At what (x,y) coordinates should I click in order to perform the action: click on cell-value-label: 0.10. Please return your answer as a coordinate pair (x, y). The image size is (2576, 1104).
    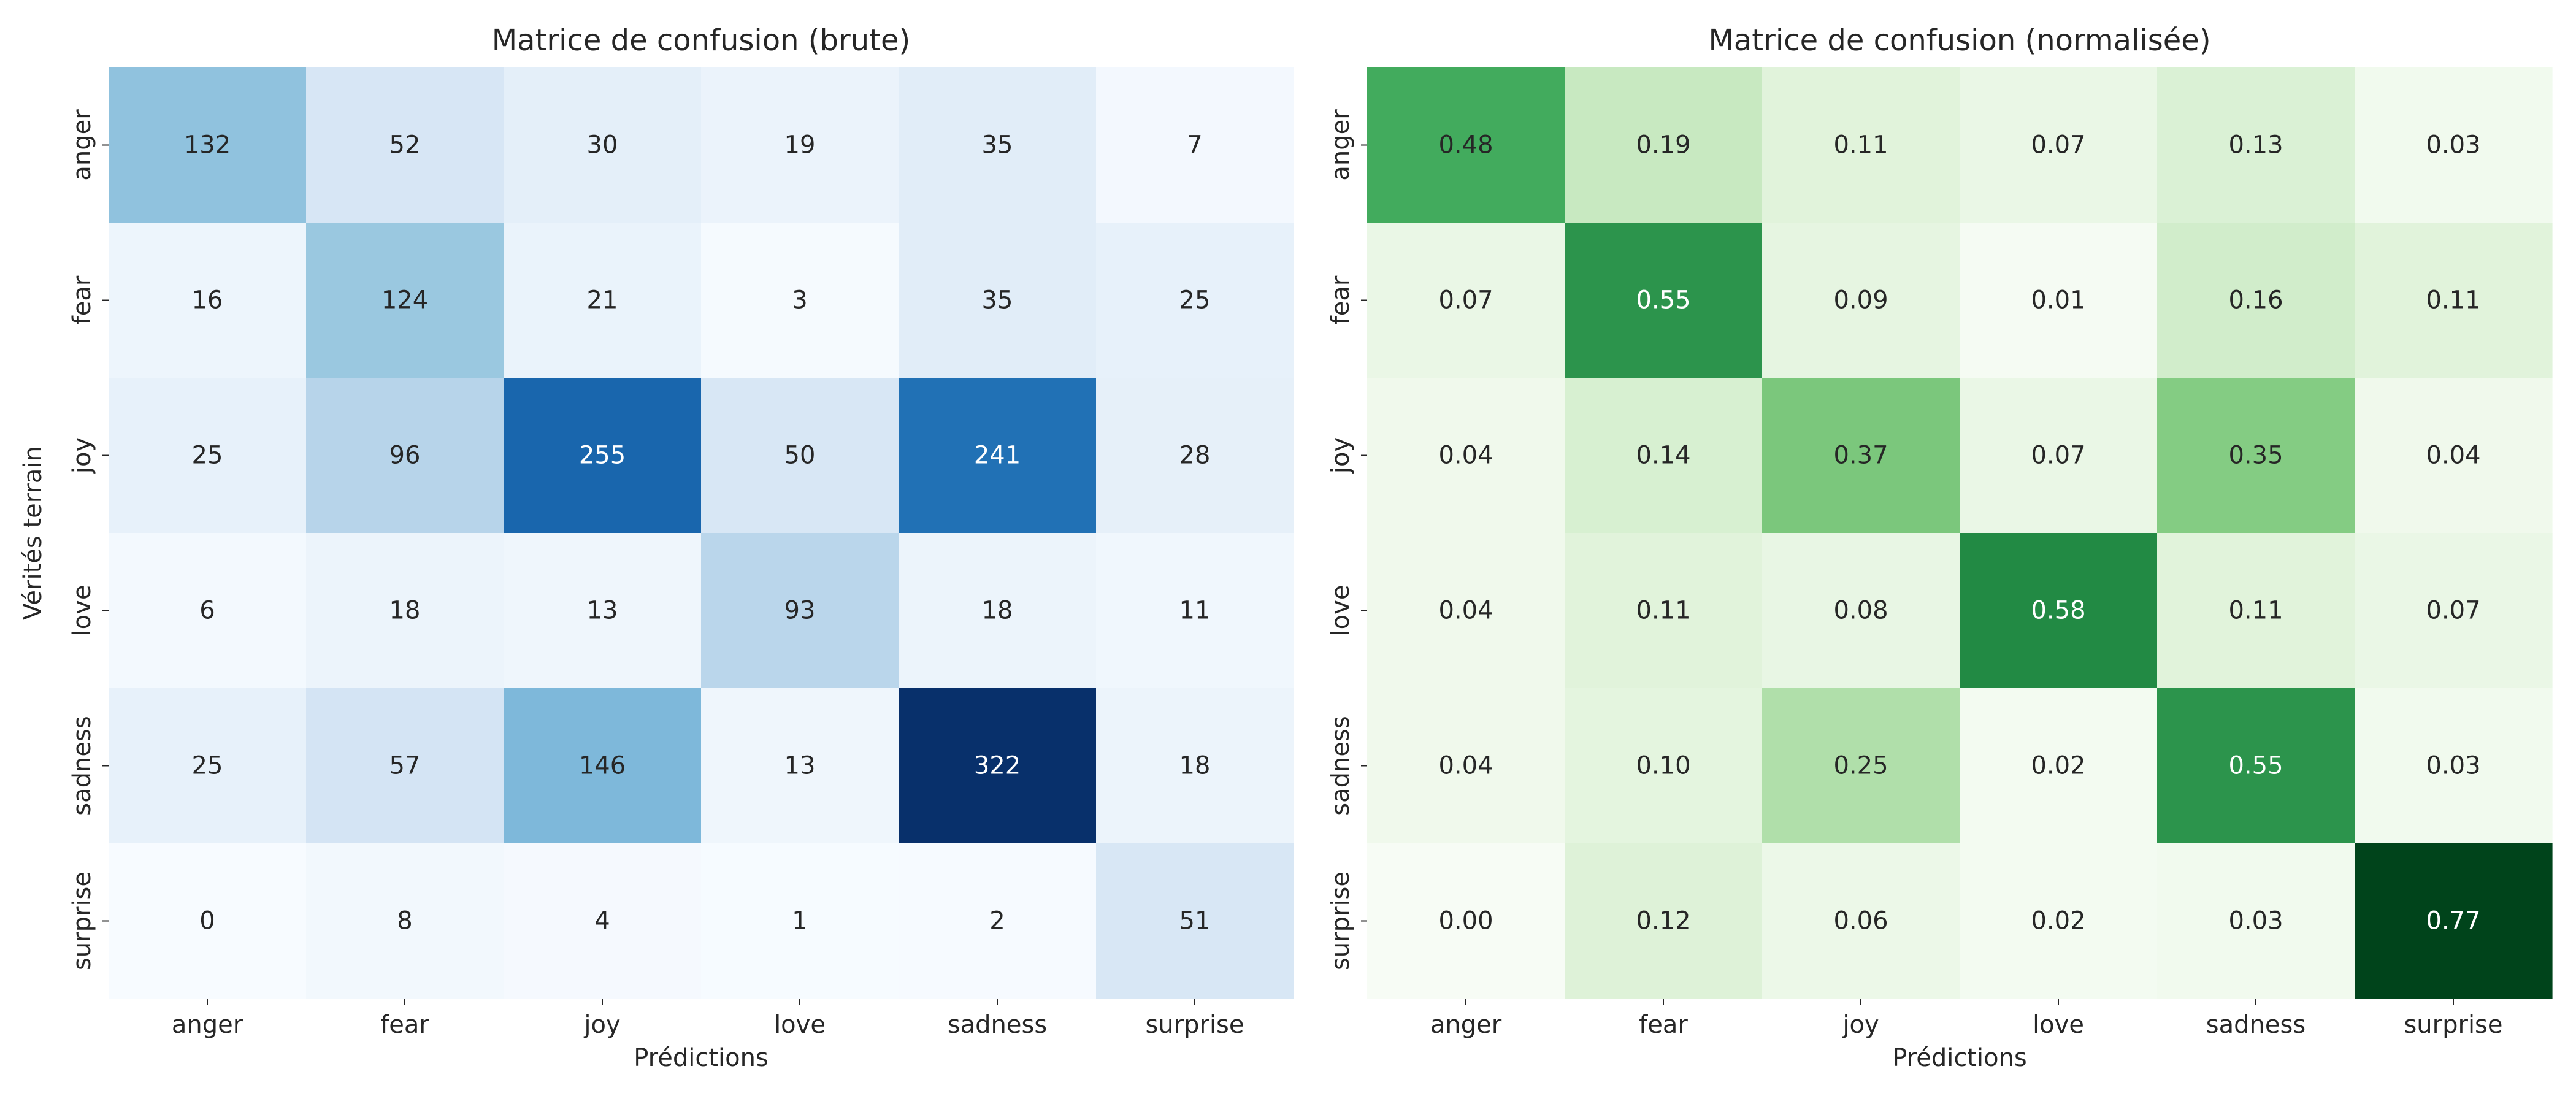
    Looking at the image, I should click on (1663, 766).